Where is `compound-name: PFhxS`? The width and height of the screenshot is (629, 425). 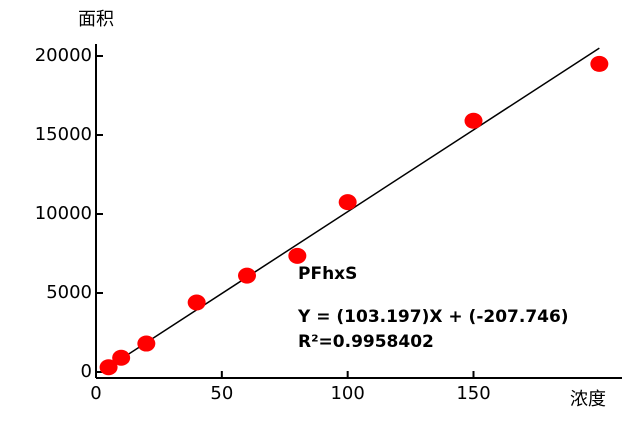 compound-name: PFhxS is located at coordinates (327, 274).